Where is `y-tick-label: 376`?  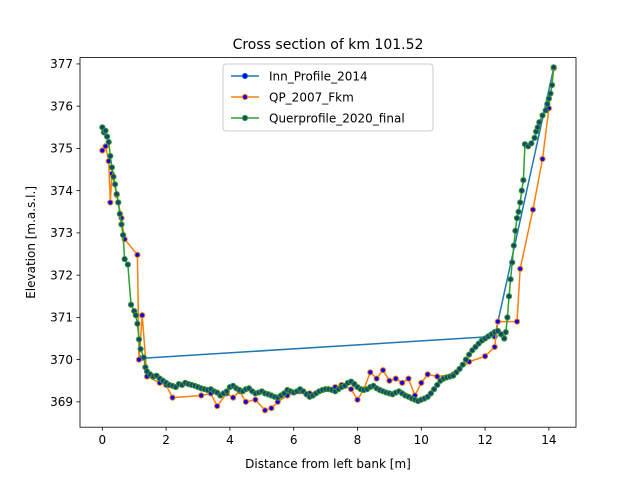 y-tick-label: 376 is located at coordinates (61, 106).